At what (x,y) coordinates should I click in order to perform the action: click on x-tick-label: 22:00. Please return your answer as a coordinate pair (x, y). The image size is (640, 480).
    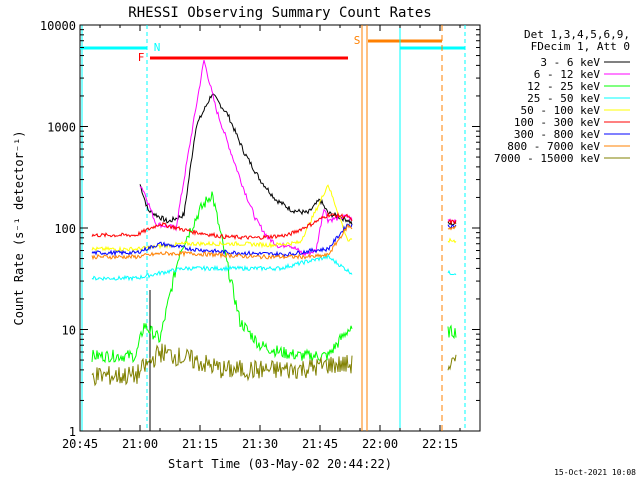
    Looking at the image, I should click on (380, 444).